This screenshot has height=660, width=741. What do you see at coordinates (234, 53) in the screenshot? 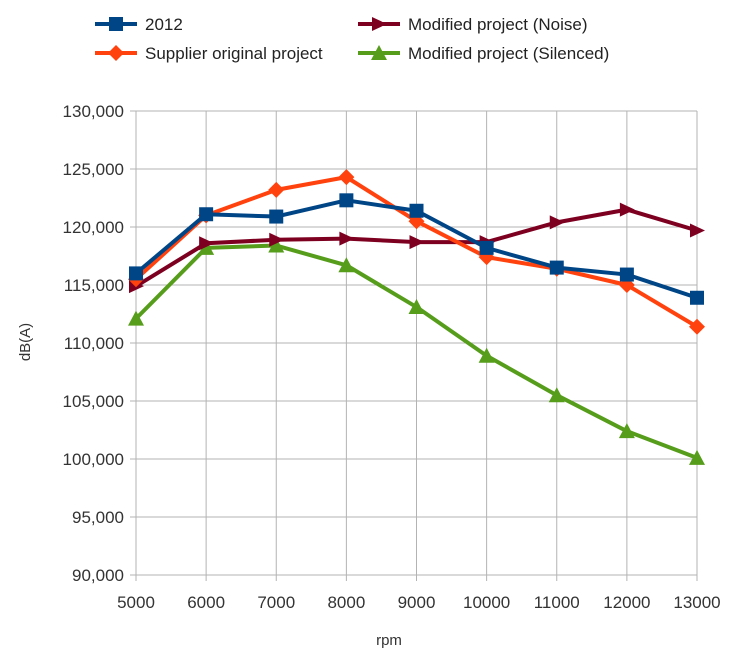
I see `legend-label: Supplier original project` at bounding box center [234, 53].